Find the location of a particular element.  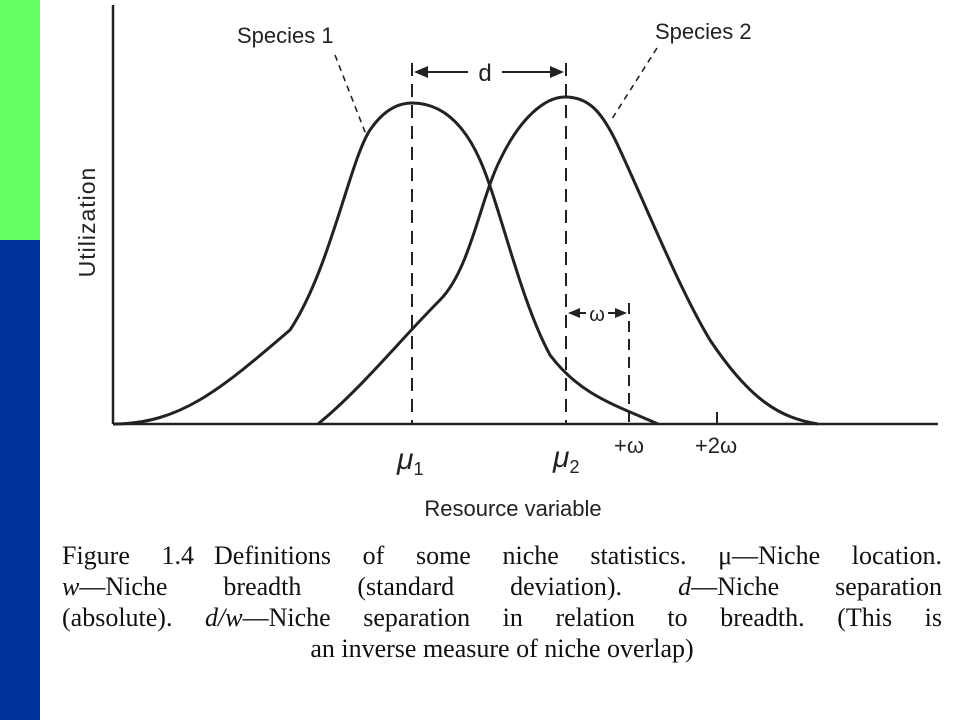

mu1-tick-label: μ1 is located at coordinates (409, 461).